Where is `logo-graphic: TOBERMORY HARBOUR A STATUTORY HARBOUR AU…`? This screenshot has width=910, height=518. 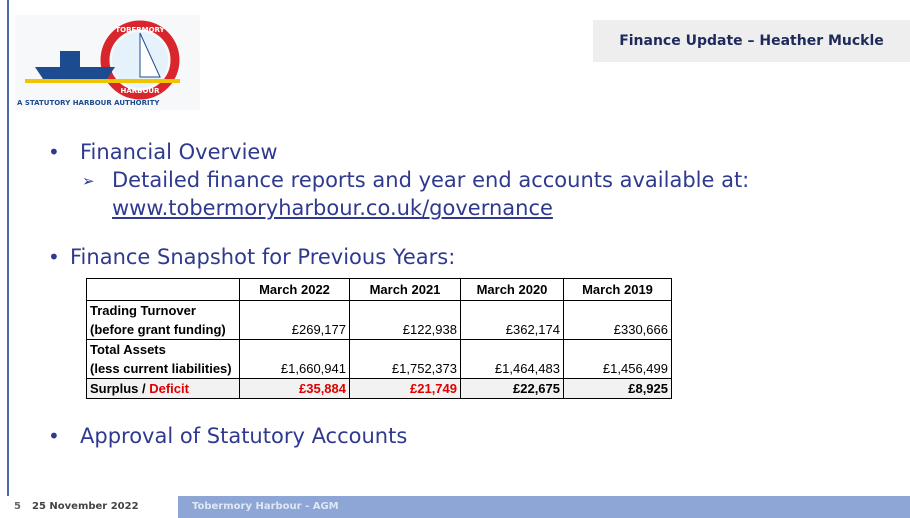
logo-graphic: TOBERMORY HARBOUR A STATUTORY HARBOUR AU… is located at coordinates (98, 63).